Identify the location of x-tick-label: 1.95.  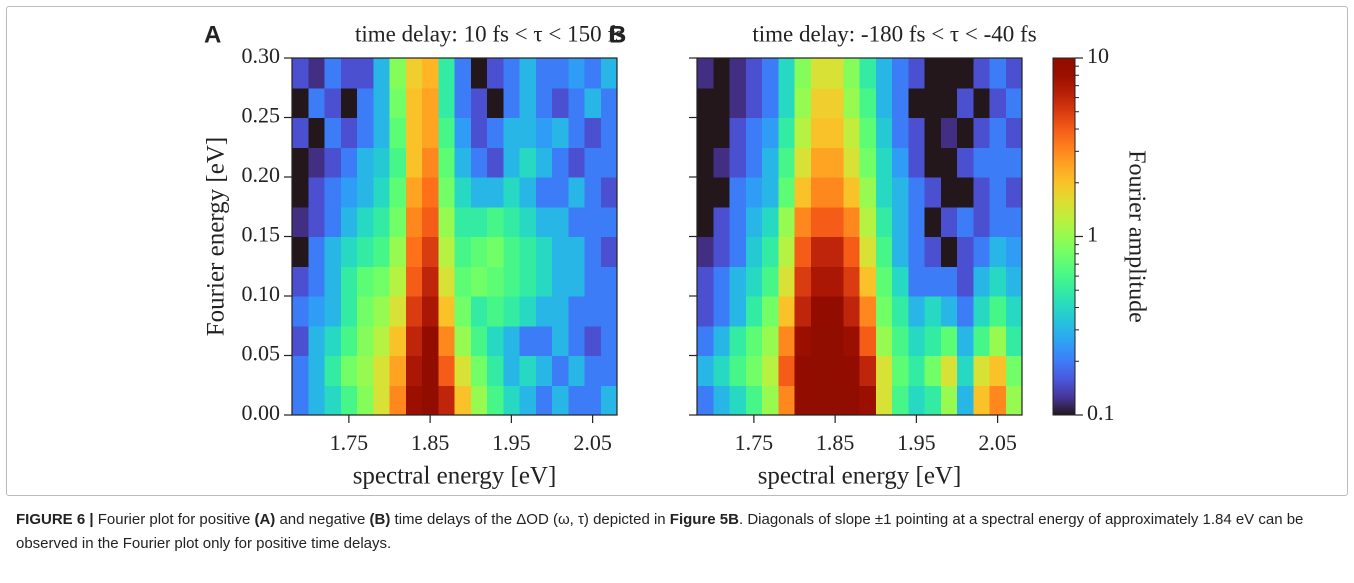
(511, 442).